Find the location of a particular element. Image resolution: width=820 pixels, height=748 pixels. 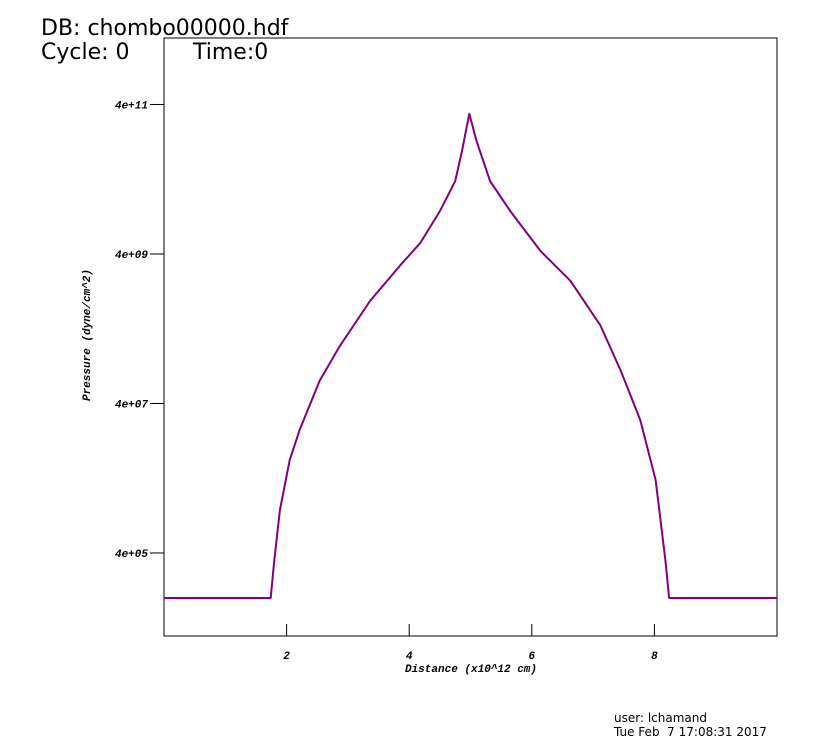

x-tick-label: 4 is located at coordinates (409, 657).